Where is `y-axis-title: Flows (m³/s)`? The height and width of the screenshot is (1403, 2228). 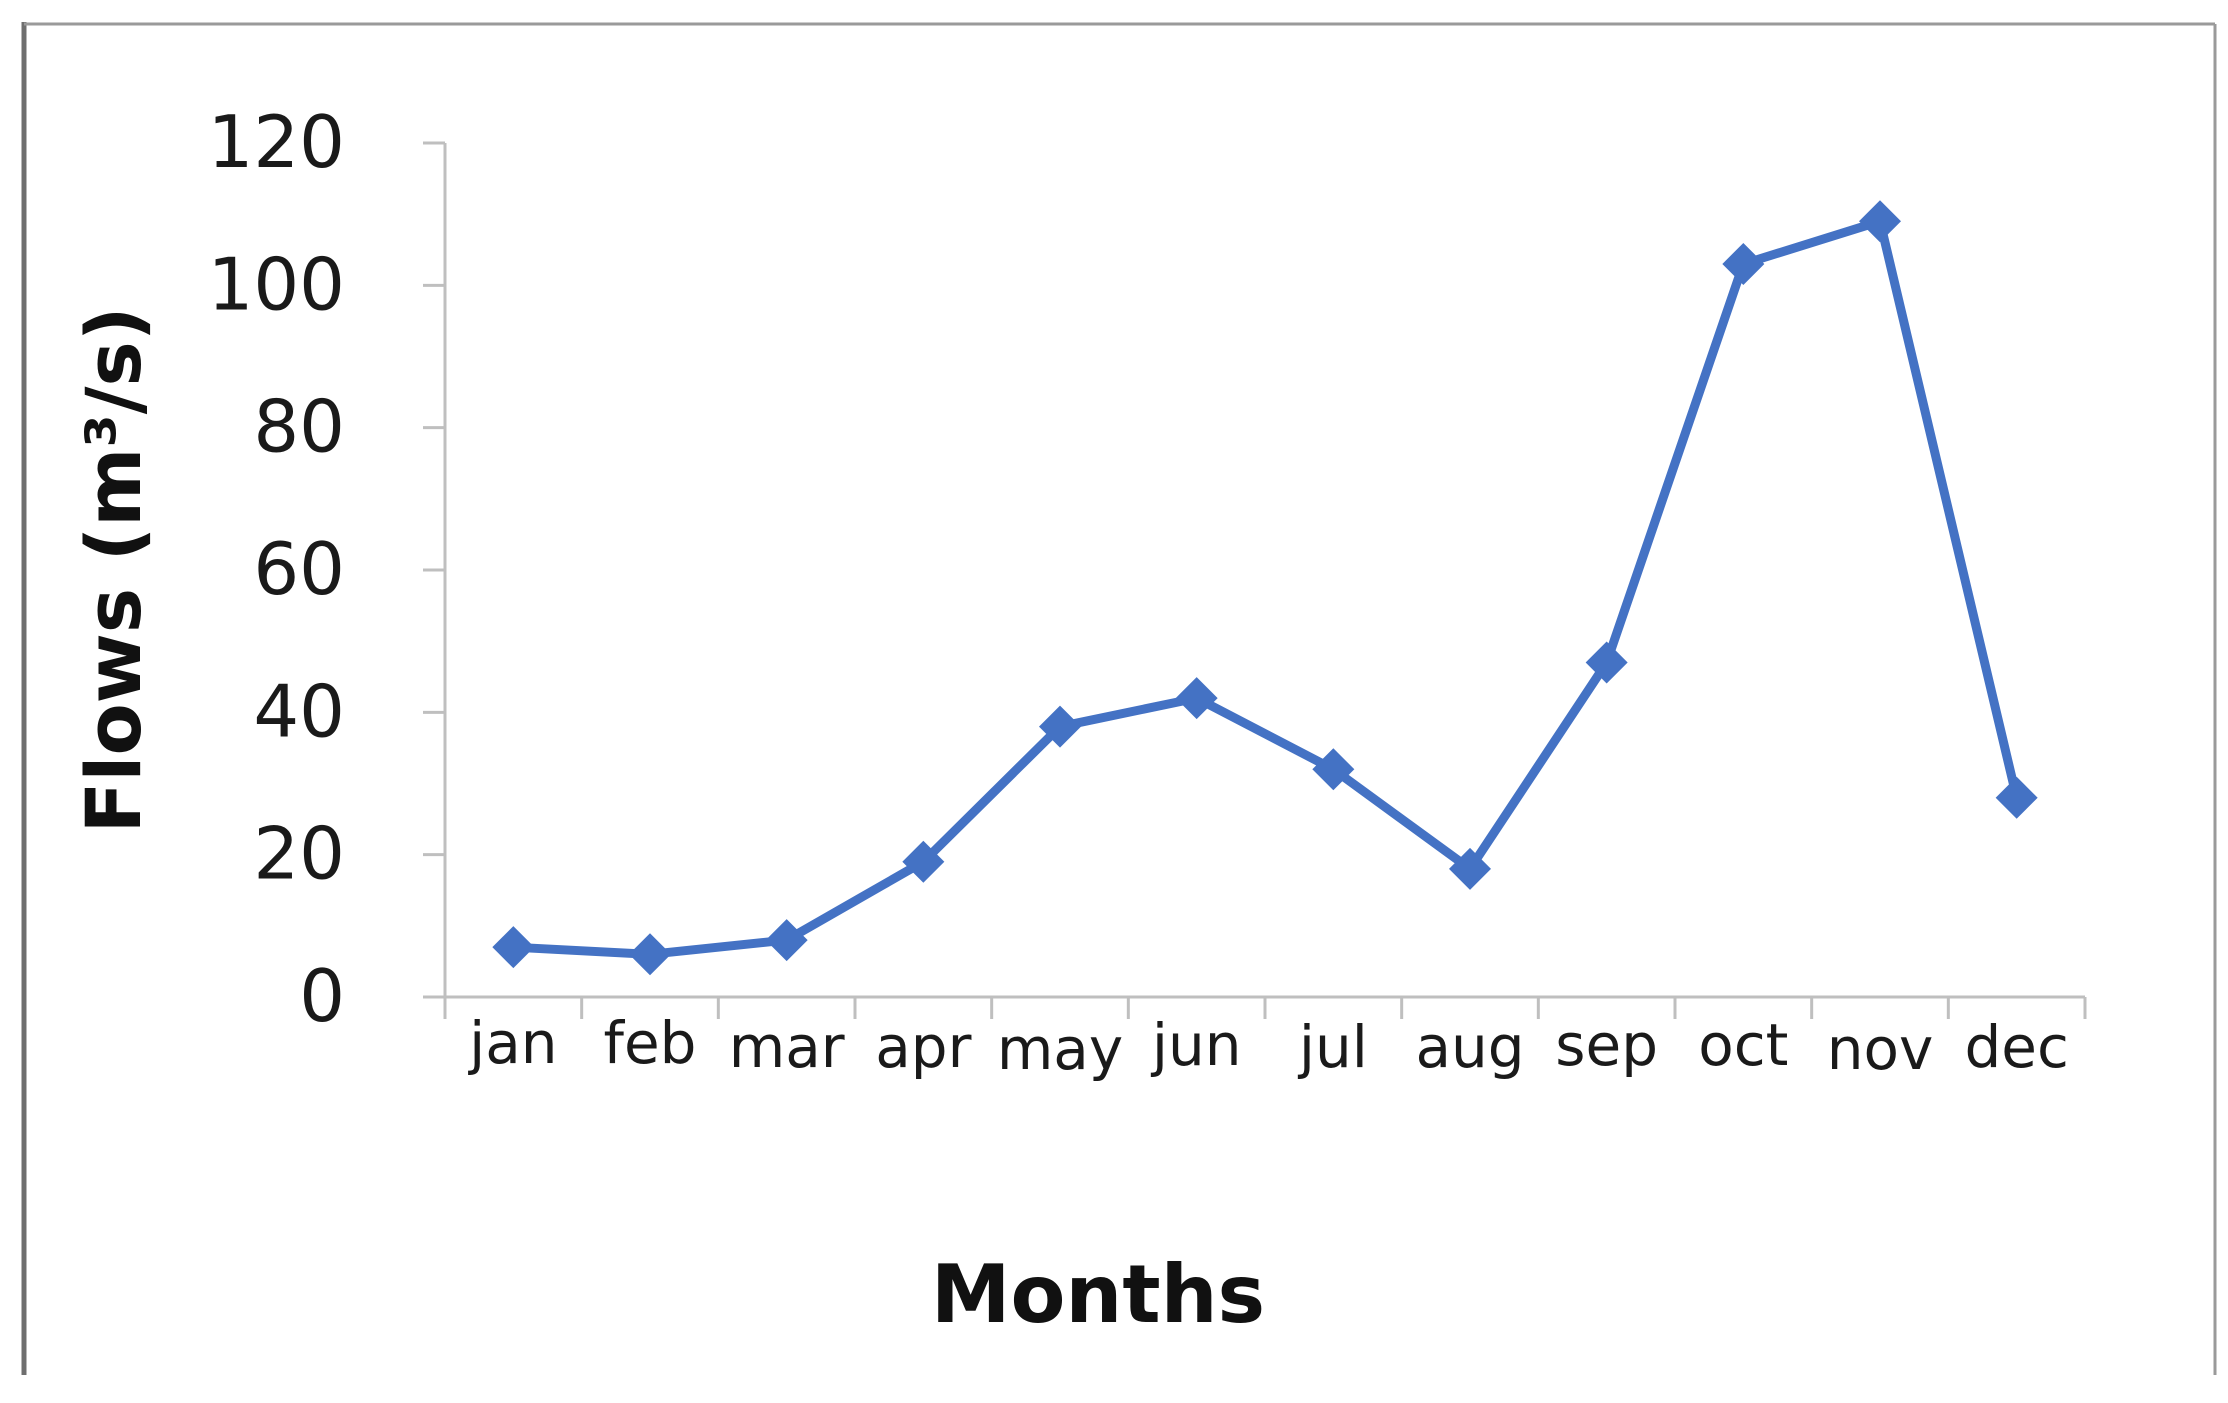 y-axis-title: Flows (m³/s) is located at coordinates (113, 569).